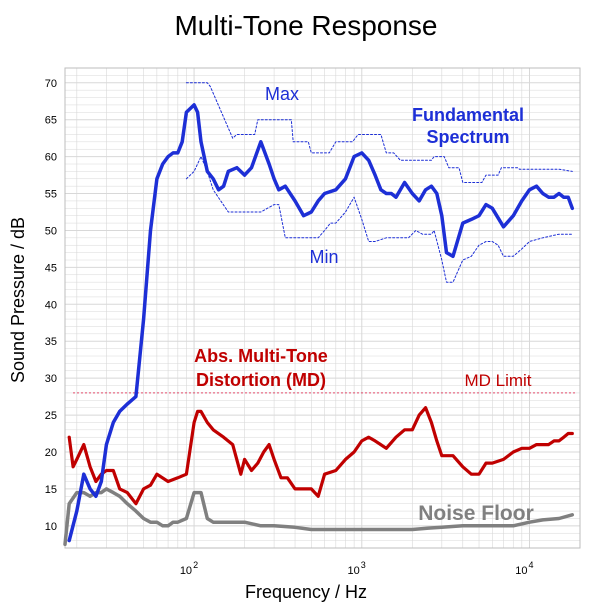 The image size is (615, 613). Describe the element at coordinates (51, 231) in the screenshot. I see `y-tick-label: 50` at that location.